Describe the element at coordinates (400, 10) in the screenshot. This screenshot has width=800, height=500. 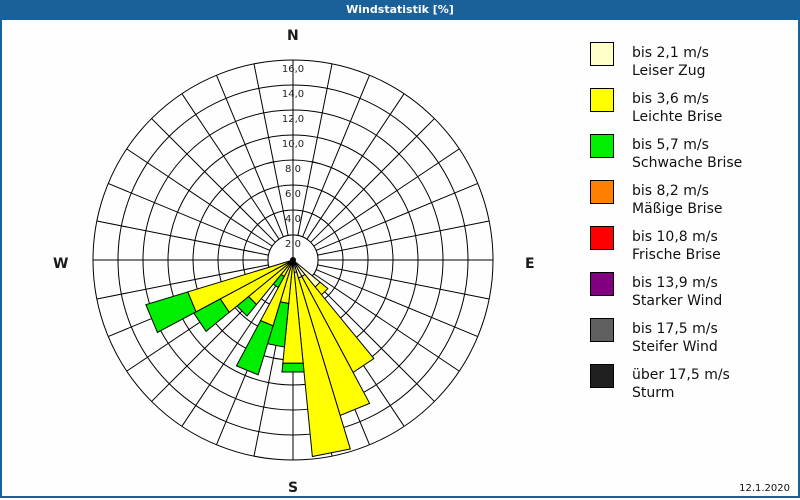
I see `window-title: Windstatistik [%]` at that location.